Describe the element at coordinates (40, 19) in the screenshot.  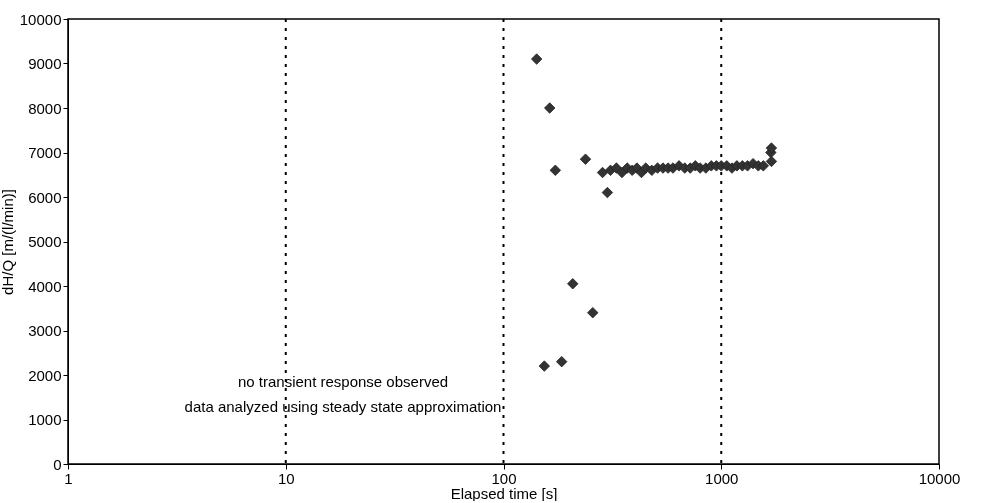
I see `y-tick-label: 10000` at that location.